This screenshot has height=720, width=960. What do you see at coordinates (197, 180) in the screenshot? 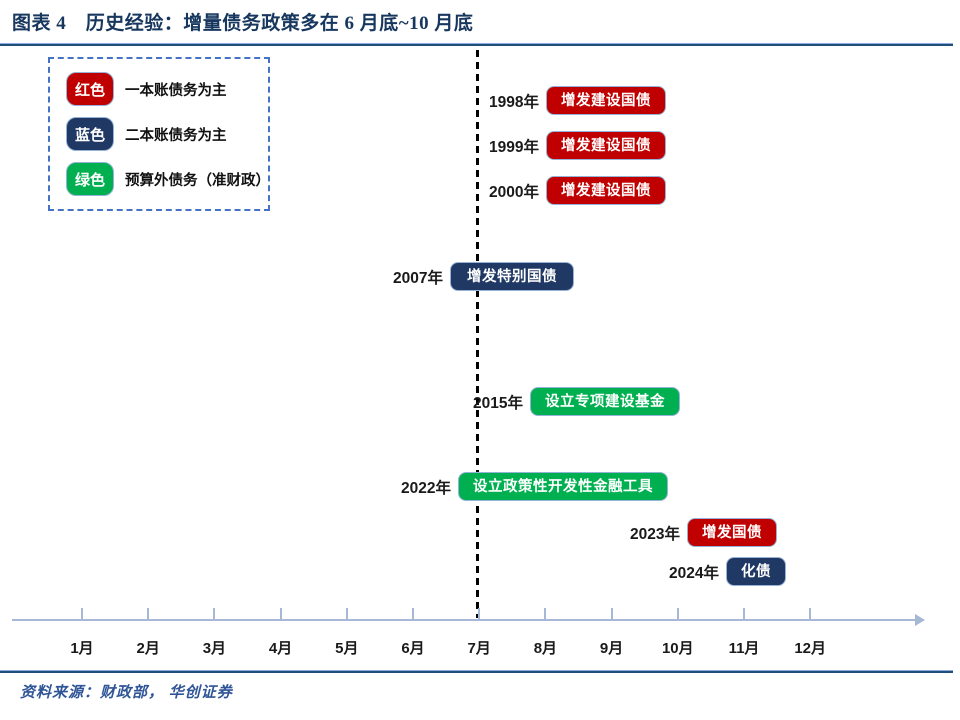
I see `legend-label: 预算外债务（准财政）` at bounding box center [197, 180].